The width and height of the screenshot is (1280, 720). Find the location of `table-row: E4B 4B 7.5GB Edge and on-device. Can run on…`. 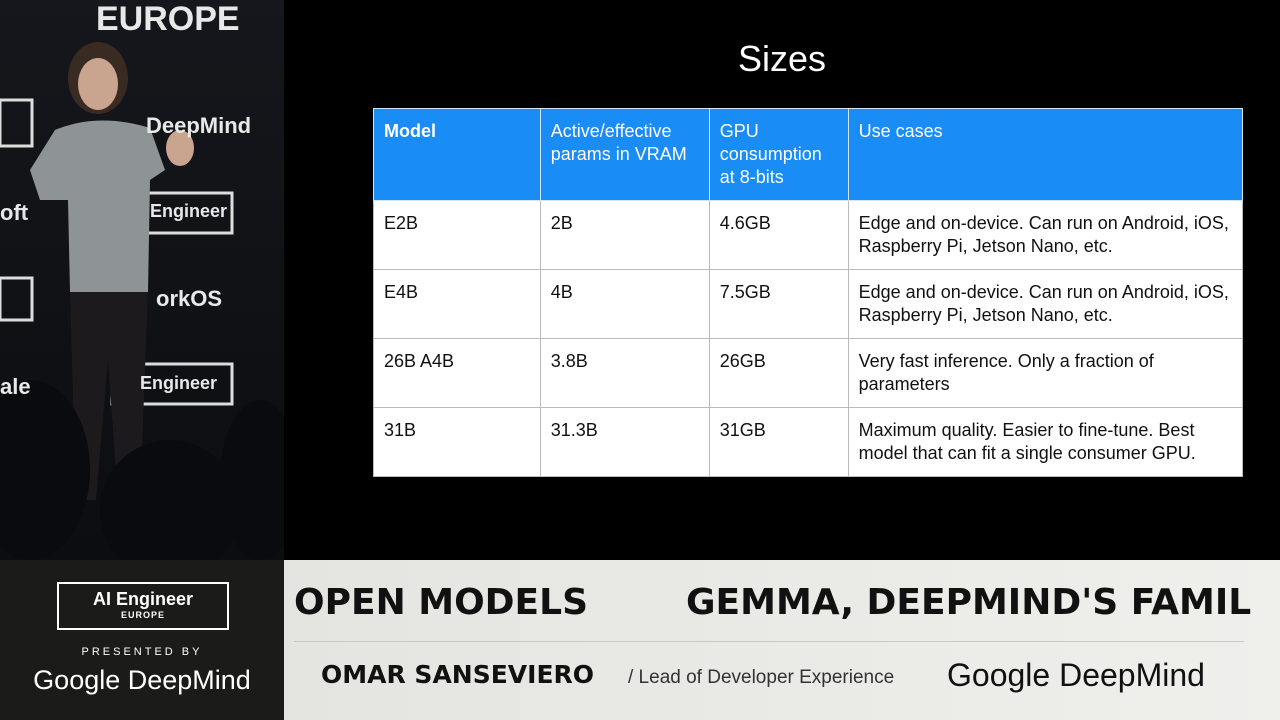

table-row: E4B 4B 7.5GB Edge and on-device. Can run on… is located at coordinates (808, 304).